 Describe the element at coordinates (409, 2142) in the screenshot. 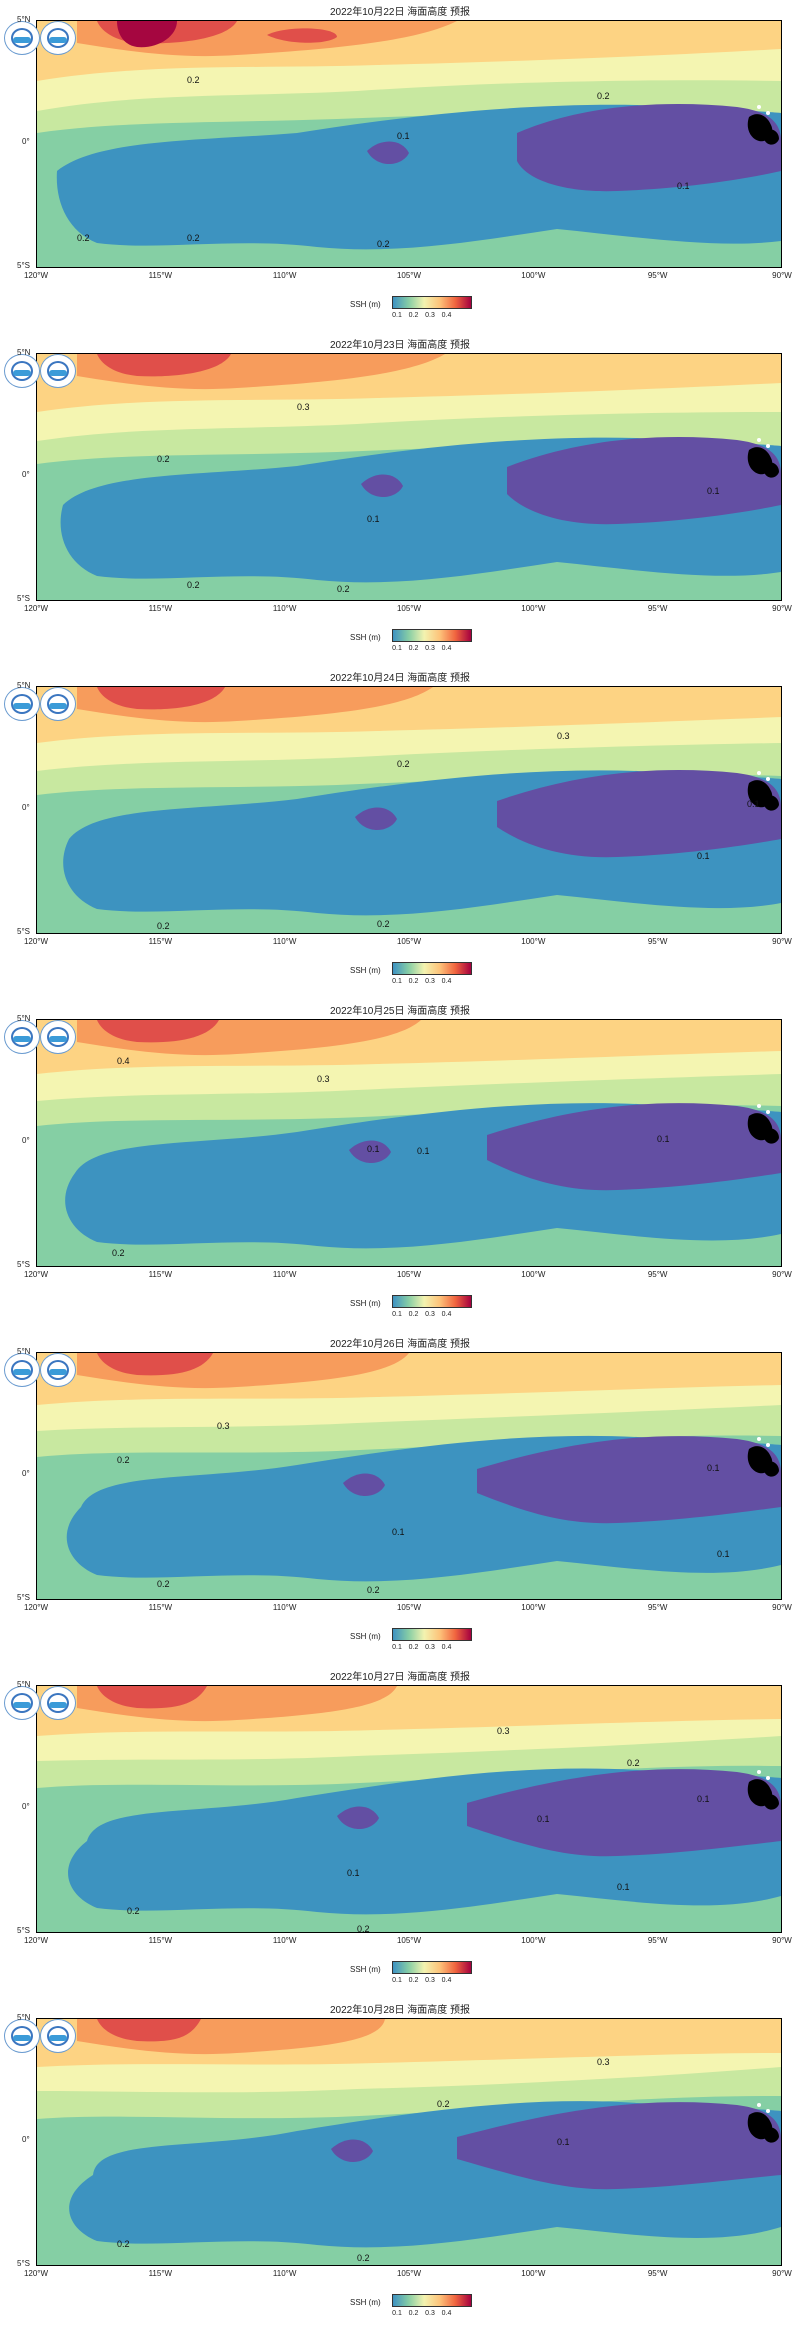

I see `ssh-map: 0.3 0.2 0.1 0.2 0.2` at that location.